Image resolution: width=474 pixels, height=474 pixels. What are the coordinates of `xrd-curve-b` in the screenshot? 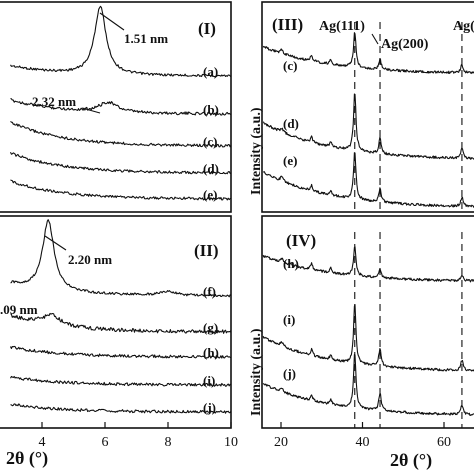 It's located at (121, 106).